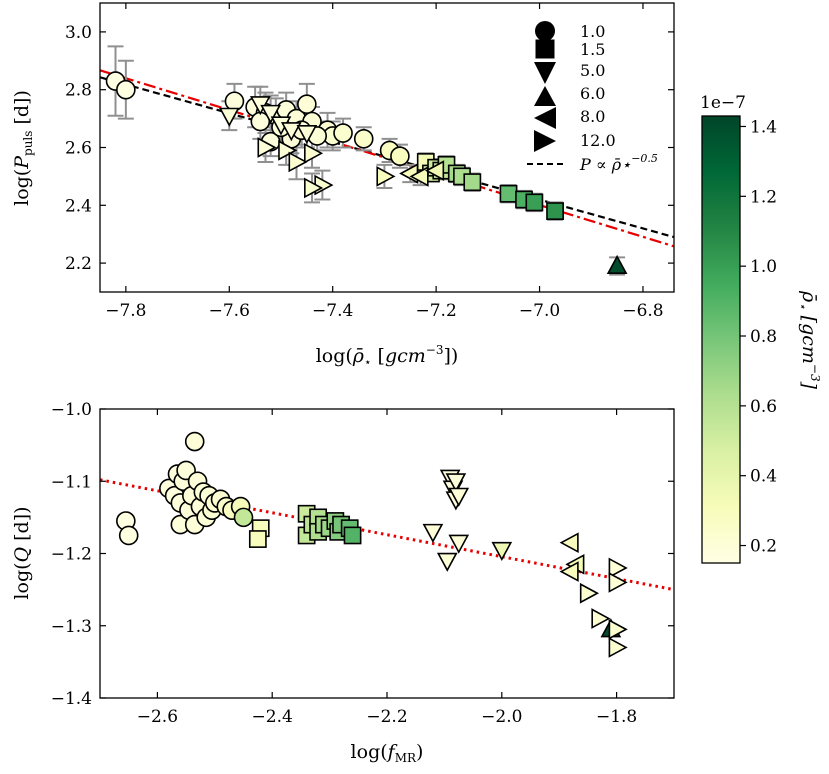 This screenshot has height=774, width=829. Describe the element at coordinates (763, 127) in the screenshot. I see `colorbar-tick-label: 1.4` at that location.